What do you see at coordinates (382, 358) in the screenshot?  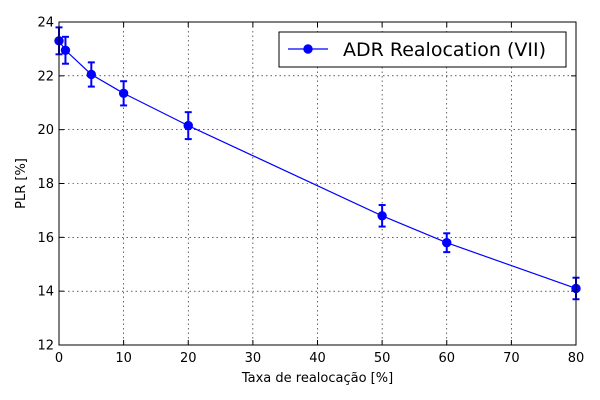 I see `x-tick-label: 50` at bounding box center [382, 358].